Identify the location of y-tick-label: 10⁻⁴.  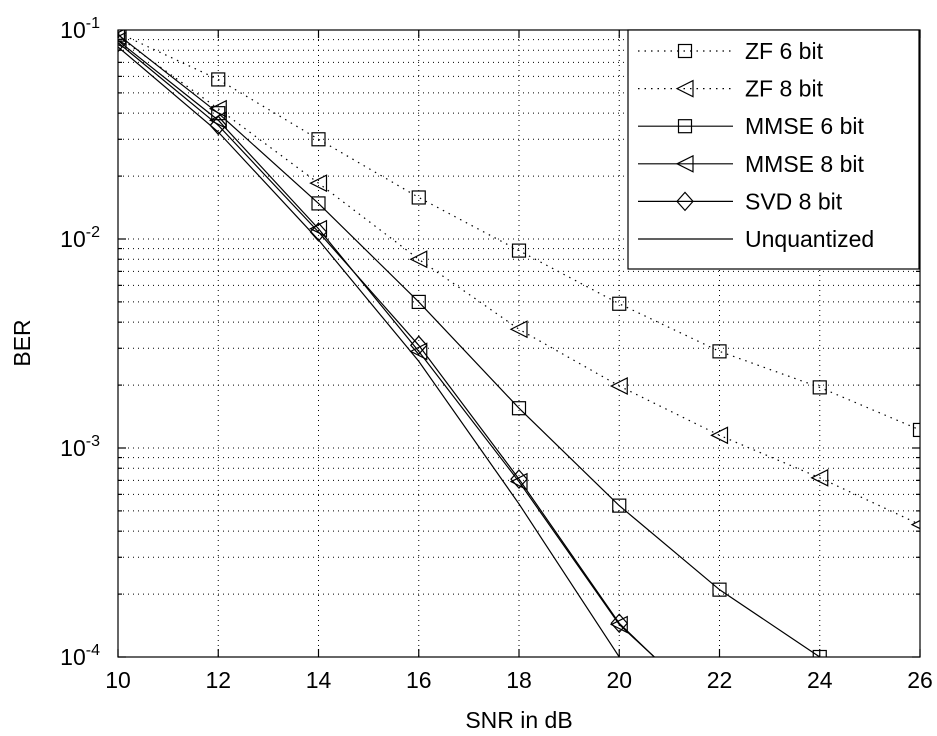
(80, 656).